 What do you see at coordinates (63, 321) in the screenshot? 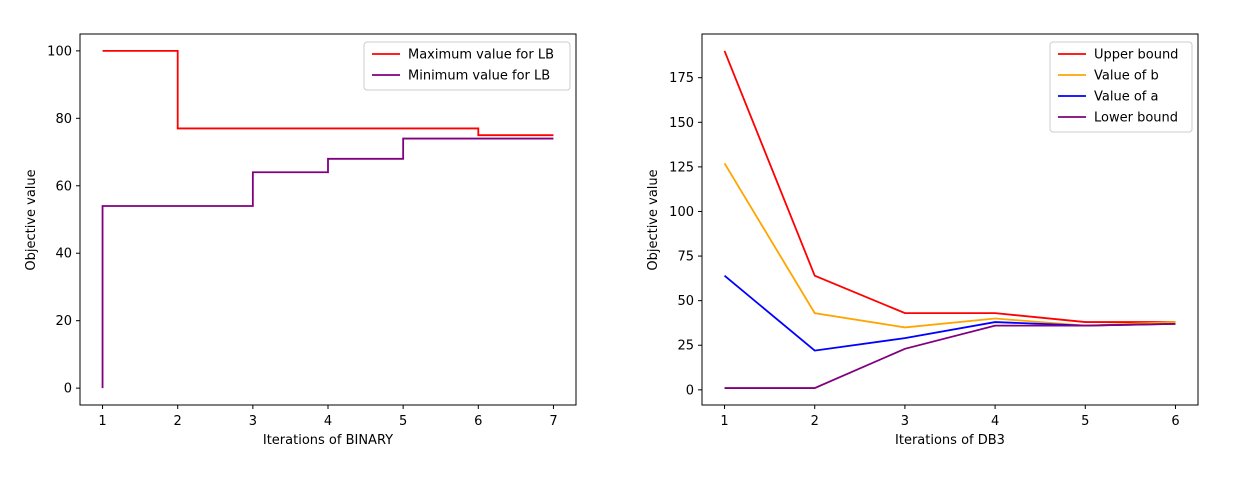
I see `y-tick-label: 20` at bounding box center [63, 321].